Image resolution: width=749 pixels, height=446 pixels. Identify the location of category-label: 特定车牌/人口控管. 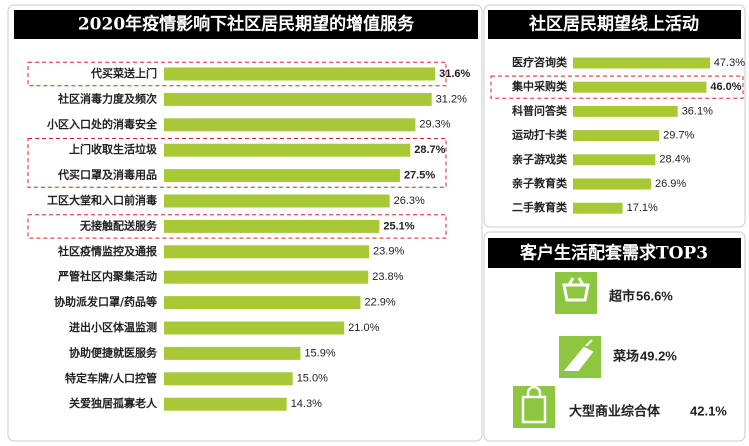
(111, 378).